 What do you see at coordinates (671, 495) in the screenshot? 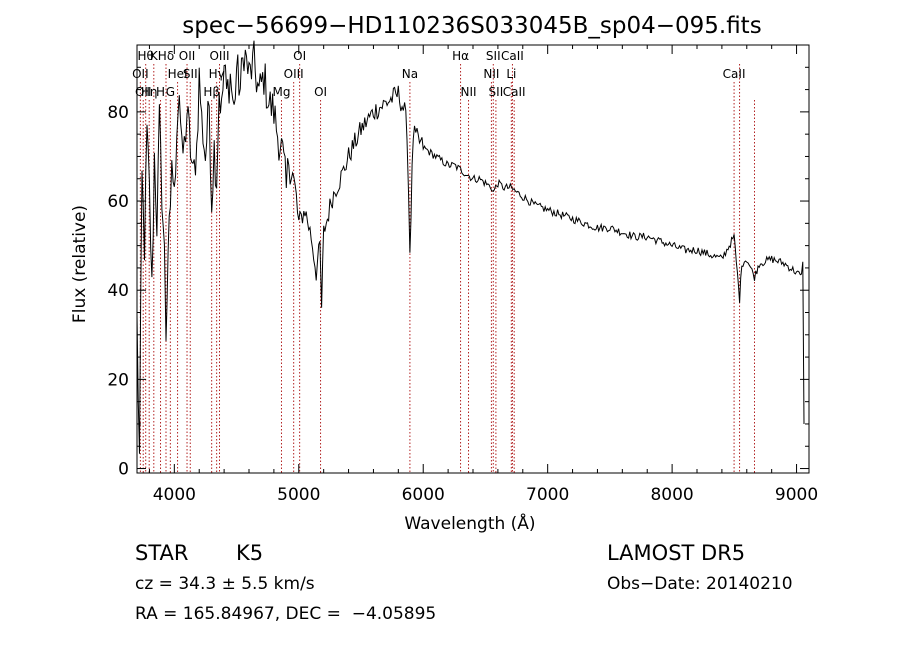
I see `x-tick-label: 8000` at bounding box center [671, 495].